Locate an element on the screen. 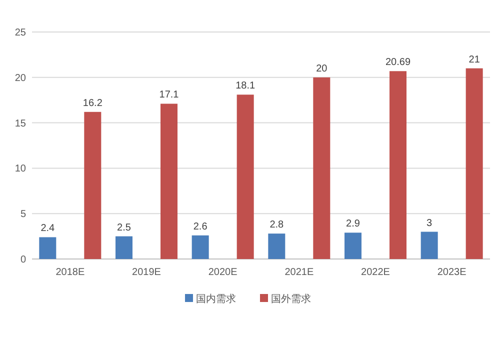 Image resolution: width=500 pixels, height=362 pixels. data-label: 2.5 is located at coordinates (124, 228).